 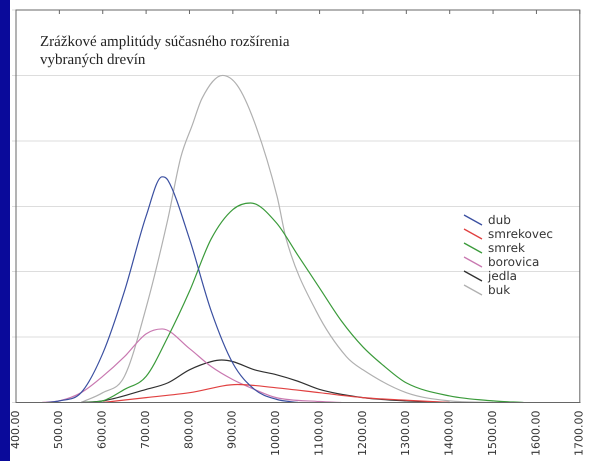 I want to click on x-tick-label: 1300.00, so click(x=405, y=433).